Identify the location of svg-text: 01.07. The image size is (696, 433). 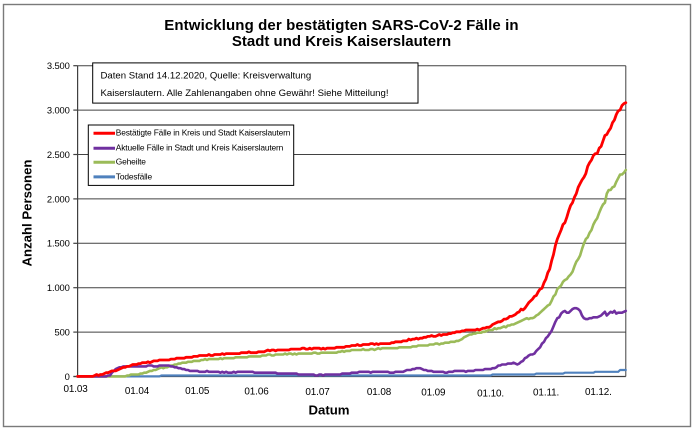
(317, 392).